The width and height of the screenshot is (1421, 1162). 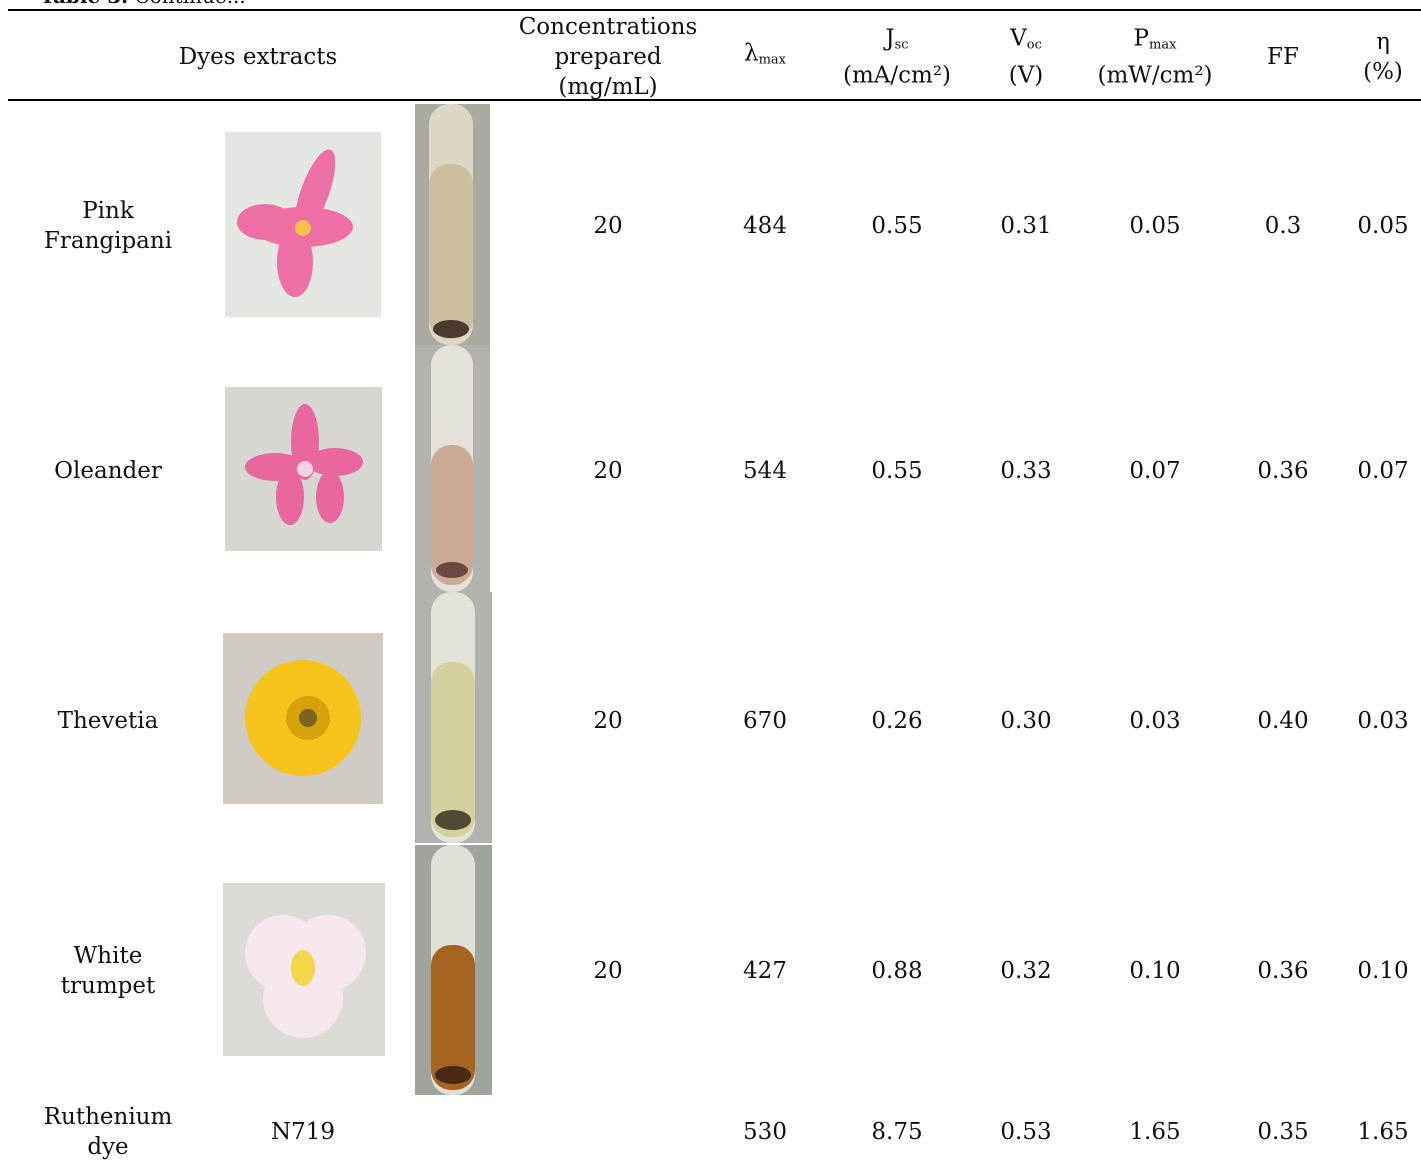 What do you see at coordinates (1026, 721) in the screenshot?
I see `value-cell: 0.30` at bounding box center [1026, 721].